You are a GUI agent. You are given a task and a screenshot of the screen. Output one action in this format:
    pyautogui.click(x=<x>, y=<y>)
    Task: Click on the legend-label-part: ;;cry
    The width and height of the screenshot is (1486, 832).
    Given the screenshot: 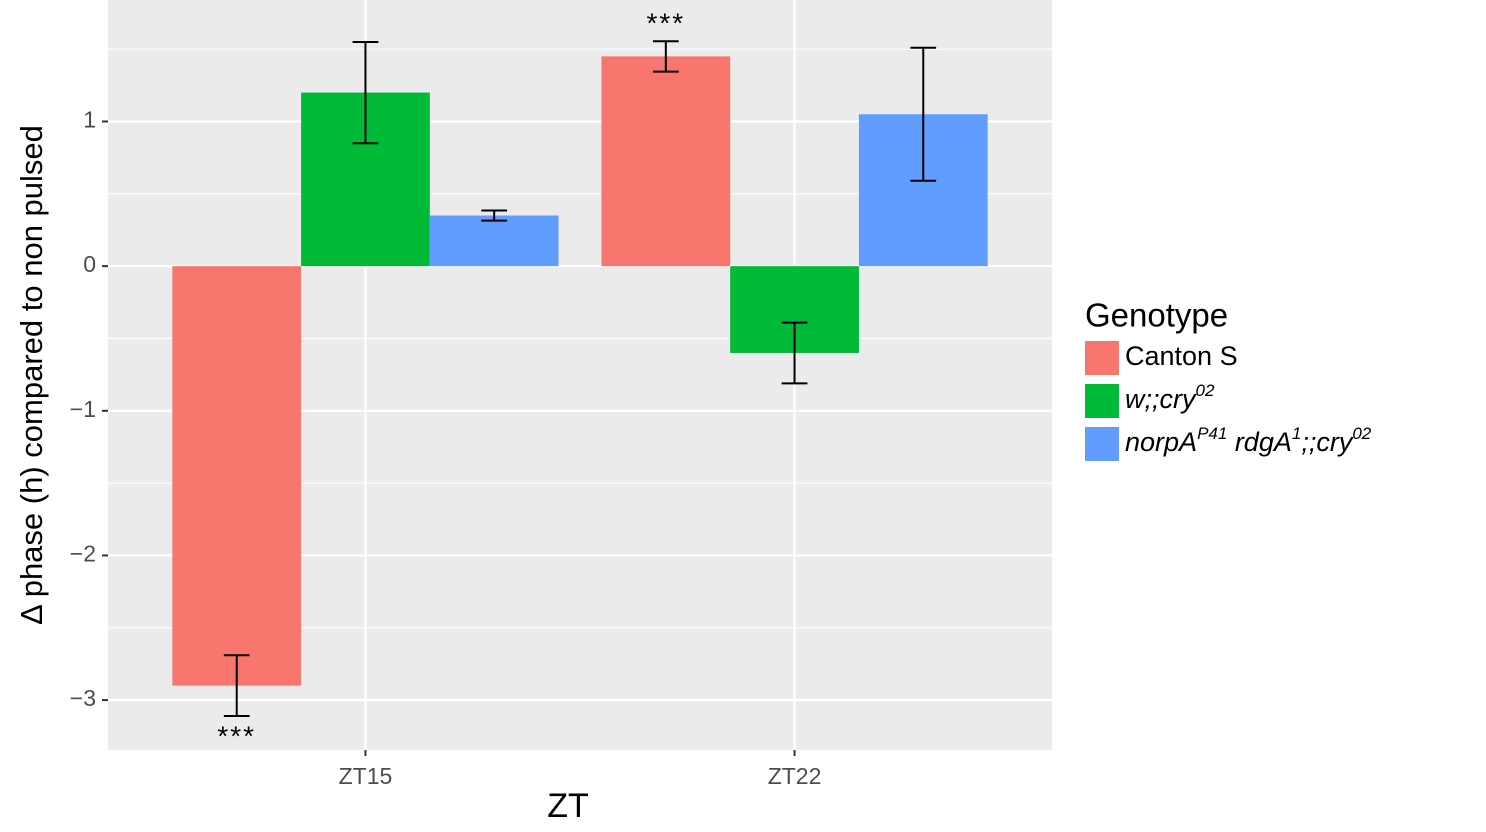 What is the action you would take?
    pyautogui.click(x=1327, y=442)
    